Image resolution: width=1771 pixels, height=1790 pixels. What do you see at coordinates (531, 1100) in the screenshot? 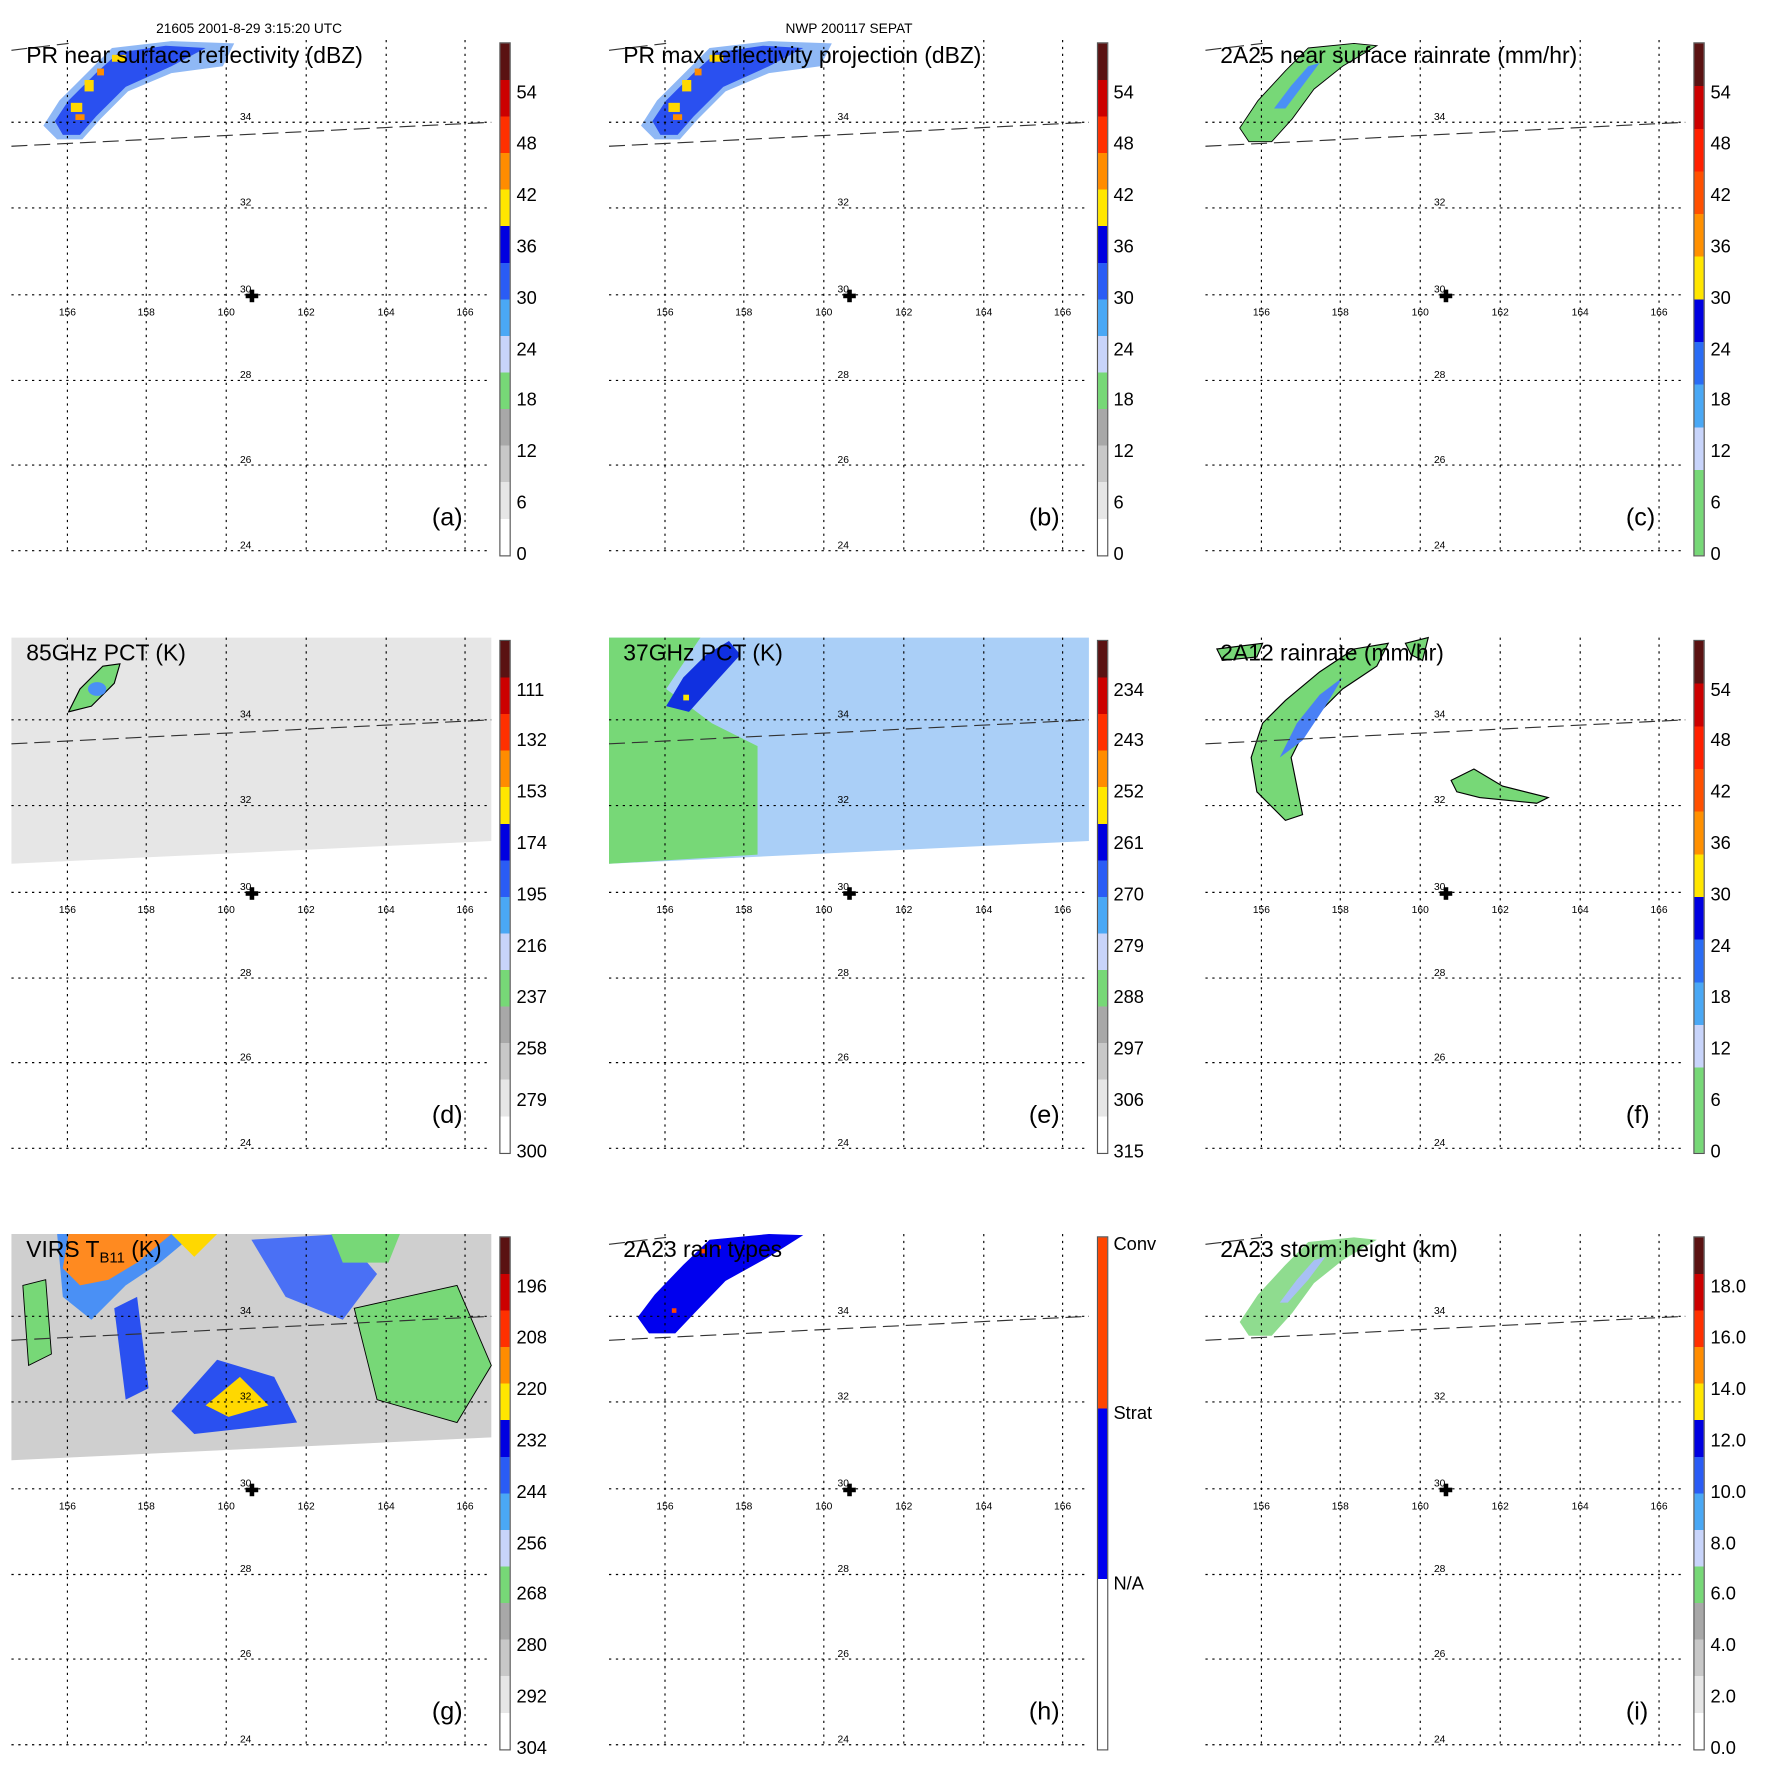
I see `colorbar-label: 279` at bounding box center [531, 1100].